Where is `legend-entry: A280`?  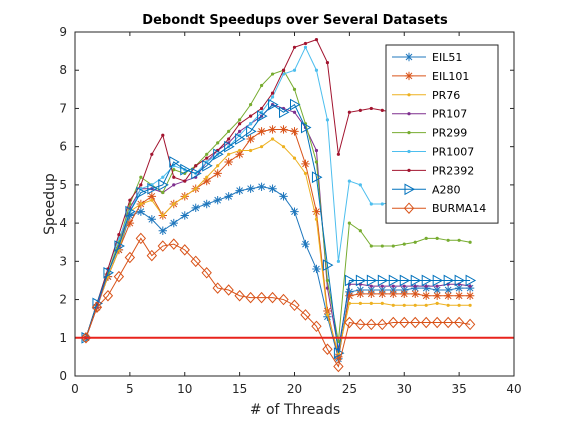
legend-entry: A280 is located at coordinates (426, 189).